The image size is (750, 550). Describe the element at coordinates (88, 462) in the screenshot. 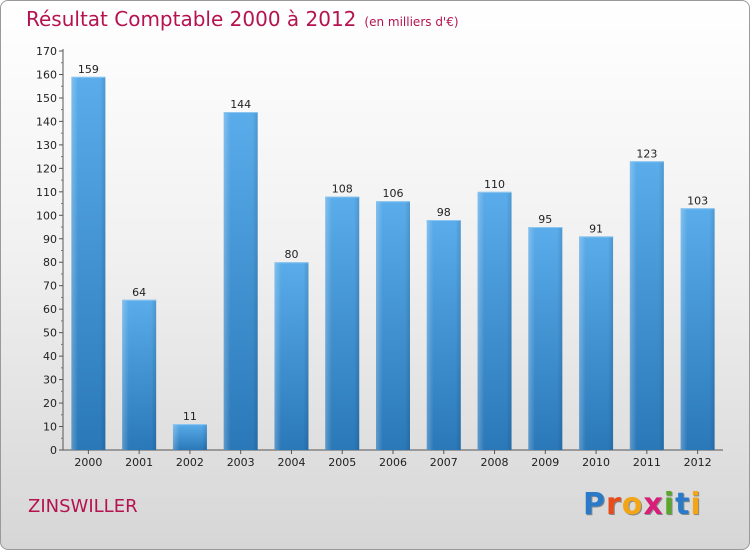

I see `x-tick-label: 2000` at that location.